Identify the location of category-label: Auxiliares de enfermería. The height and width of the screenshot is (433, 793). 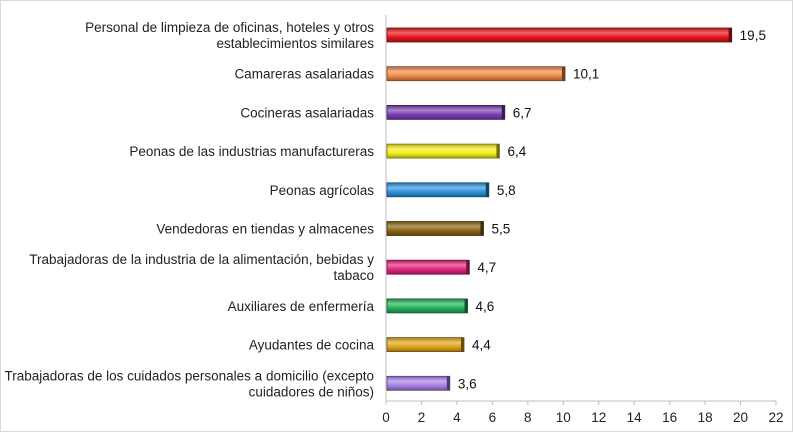
(301, 306).